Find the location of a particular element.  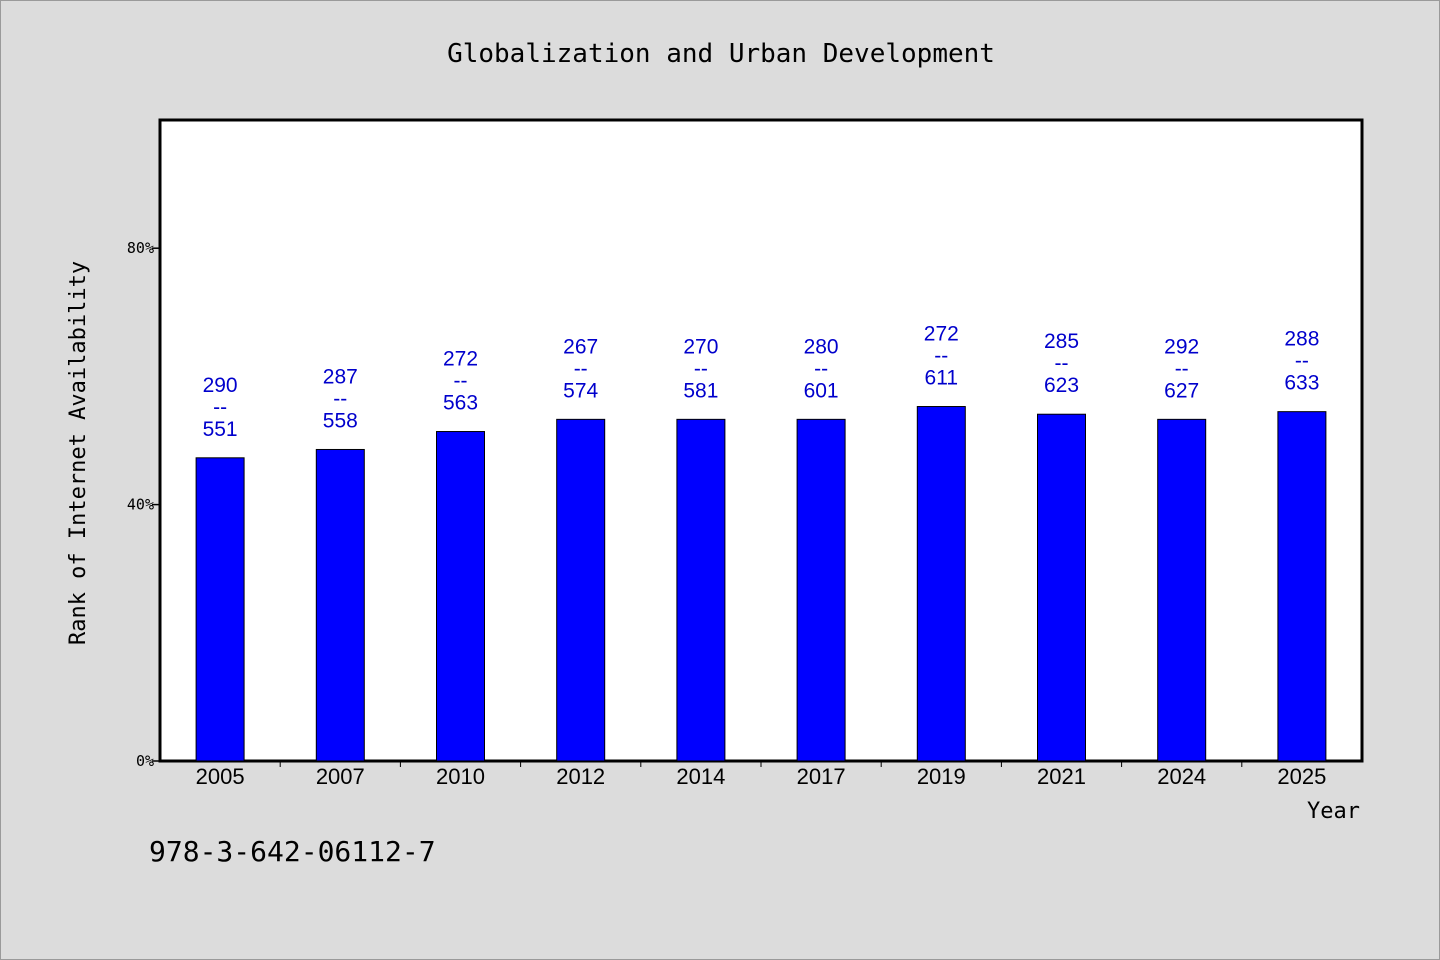

bar-data-label: 574 is located at coordinates (580, 390).